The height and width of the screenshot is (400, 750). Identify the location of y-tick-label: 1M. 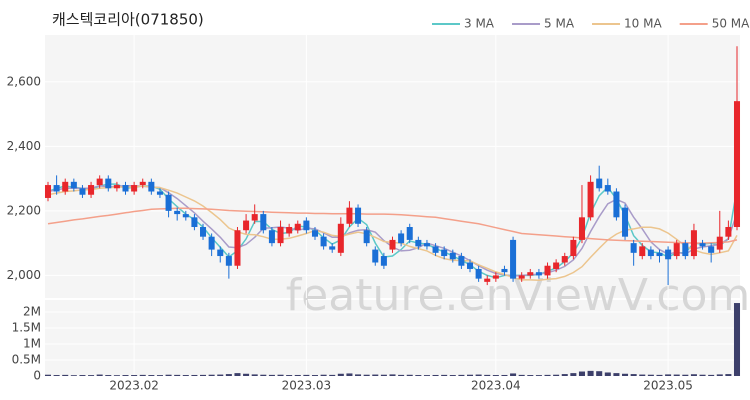
(32, 344).